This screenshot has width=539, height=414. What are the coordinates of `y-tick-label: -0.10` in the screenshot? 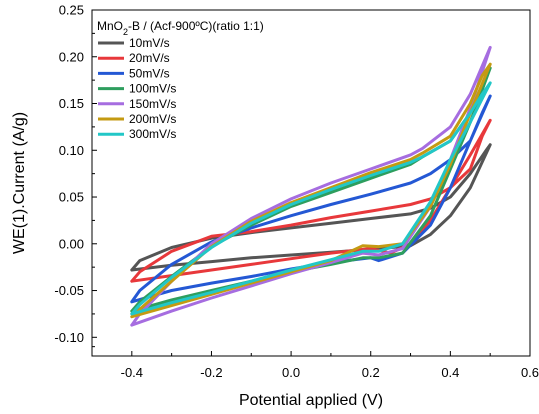 It's located at (69, 337).